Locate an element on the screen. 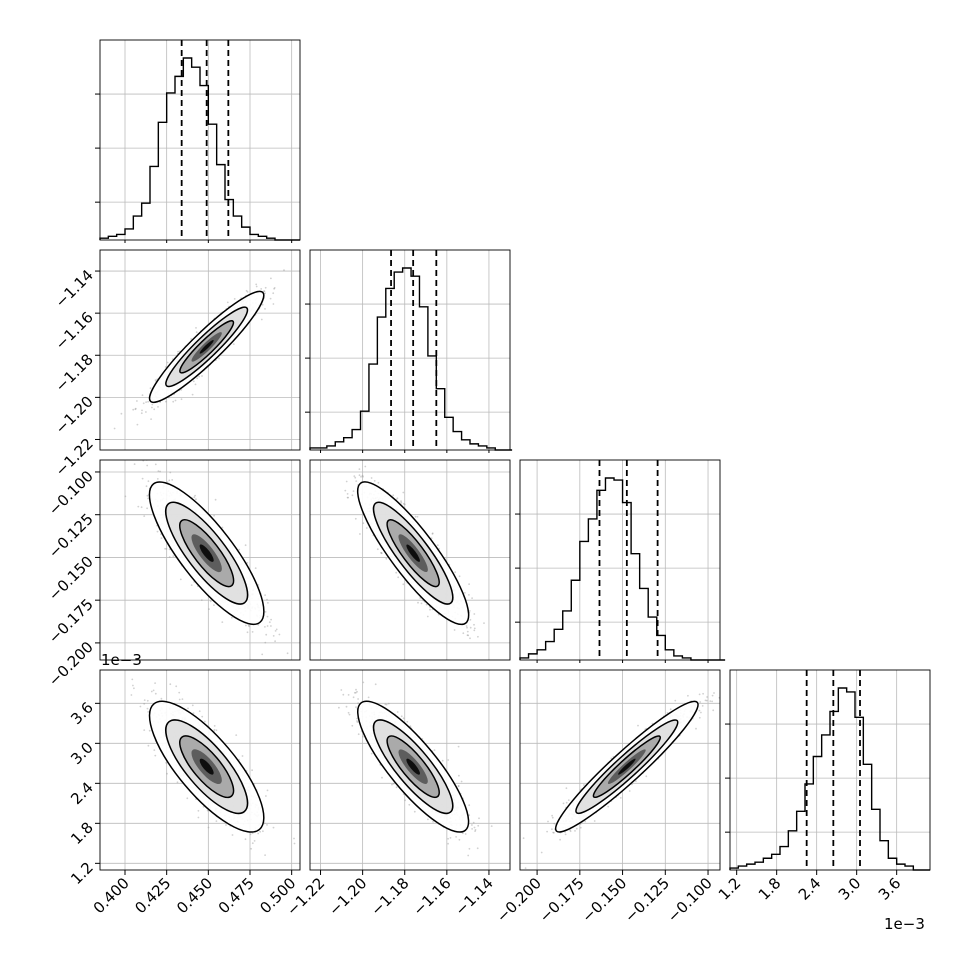 This screenshot has height=970, width=970. panel-background is located at coordinates (410, 350).